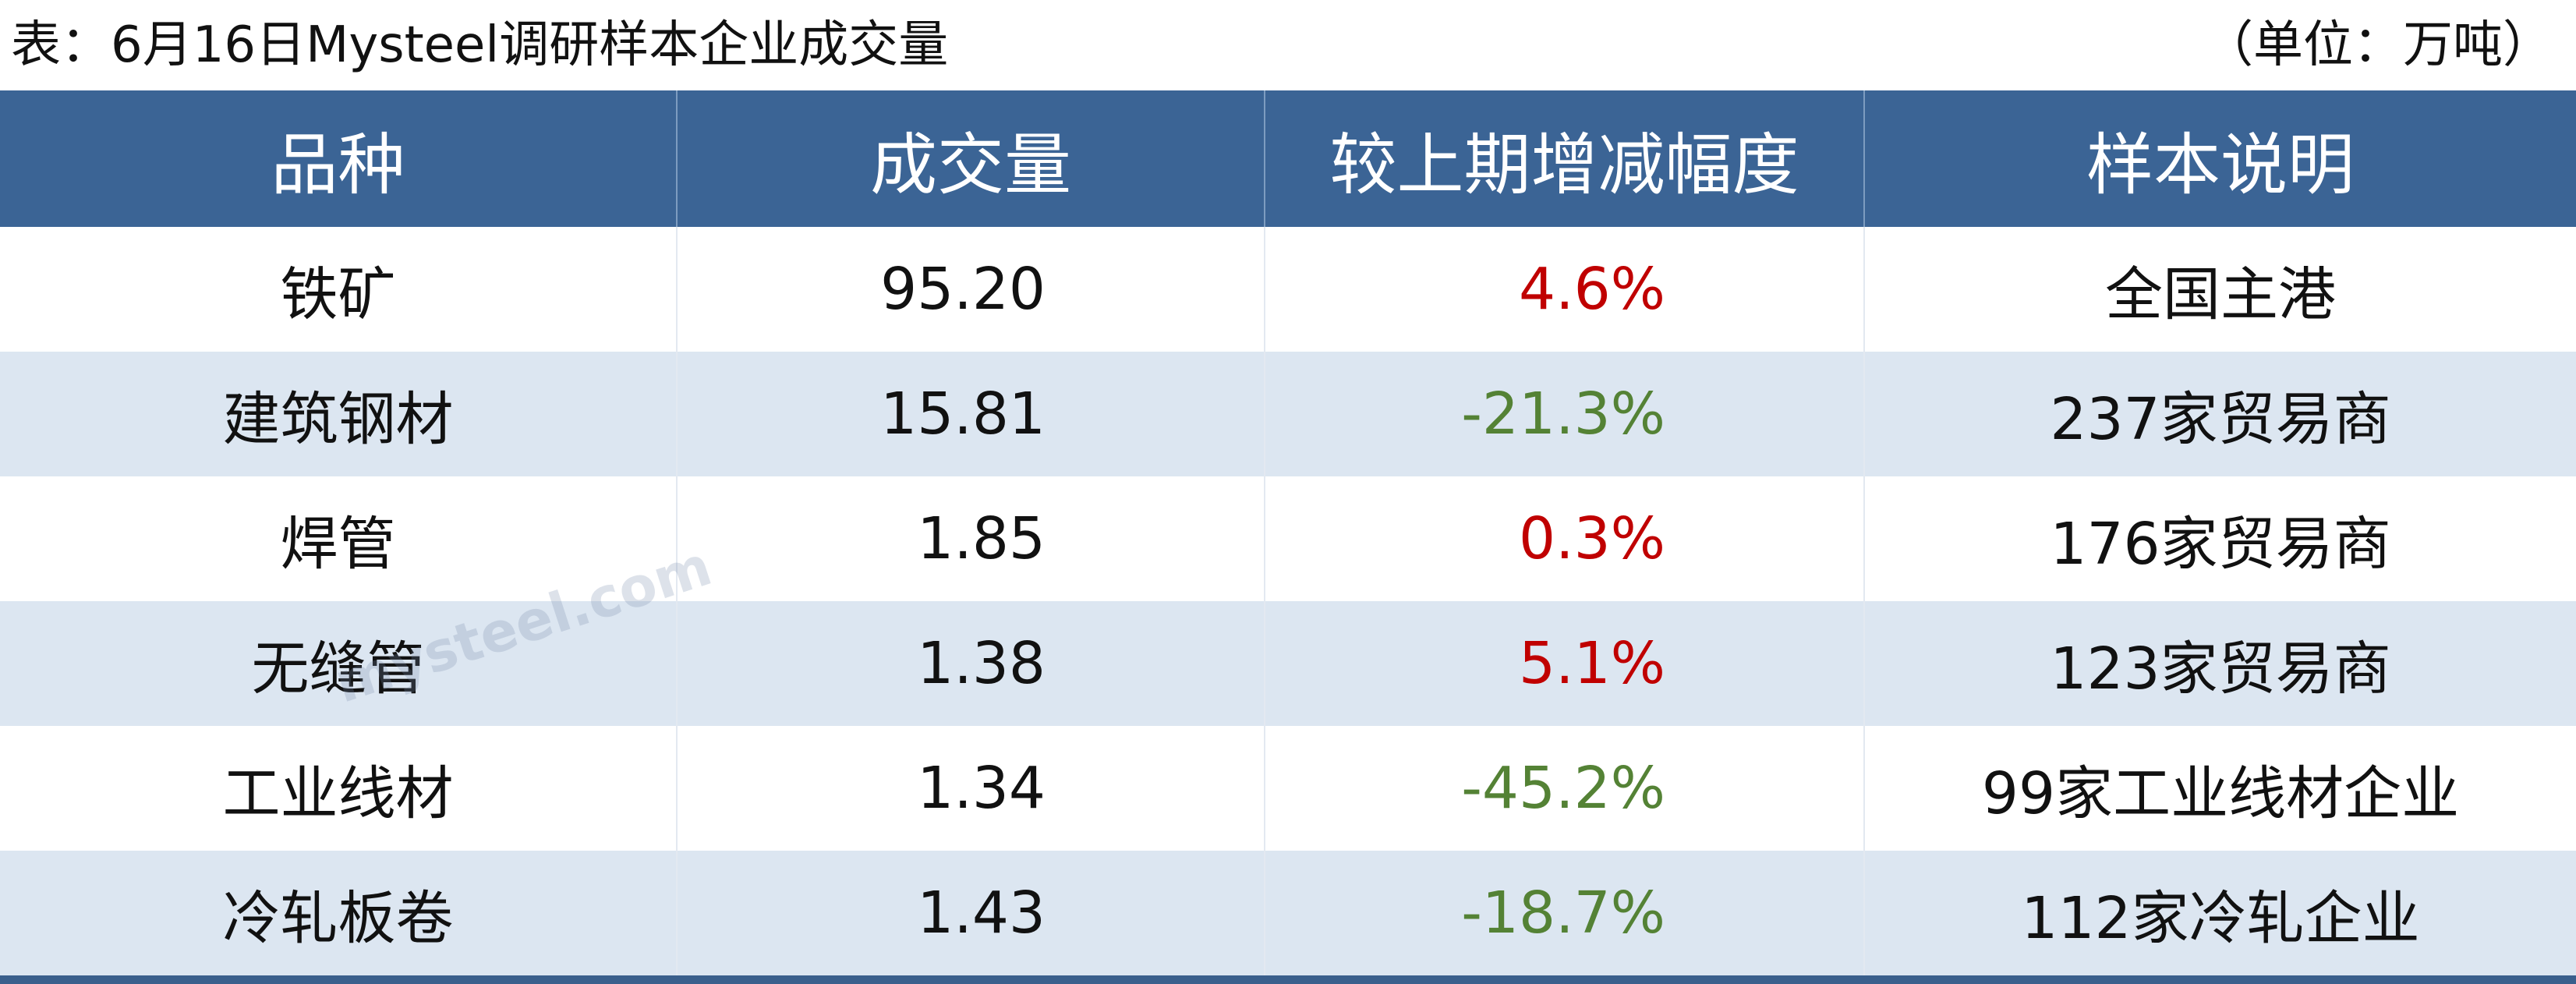 Image resolution: width=2576 pixels, height=984 pixels. I want to click on title-bar: 表：6月16日Mysteel调研样本企业成交量 （单位：万吨）, so click(1288, 45).